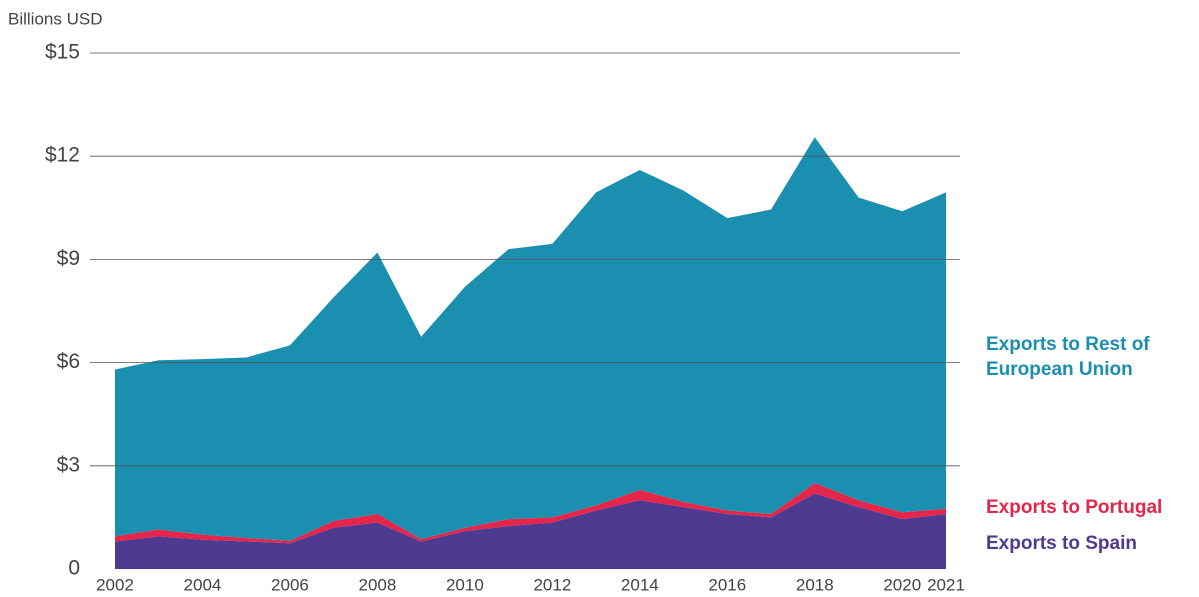  I want to click on x-tick-label: 2018, so click(815, 584).